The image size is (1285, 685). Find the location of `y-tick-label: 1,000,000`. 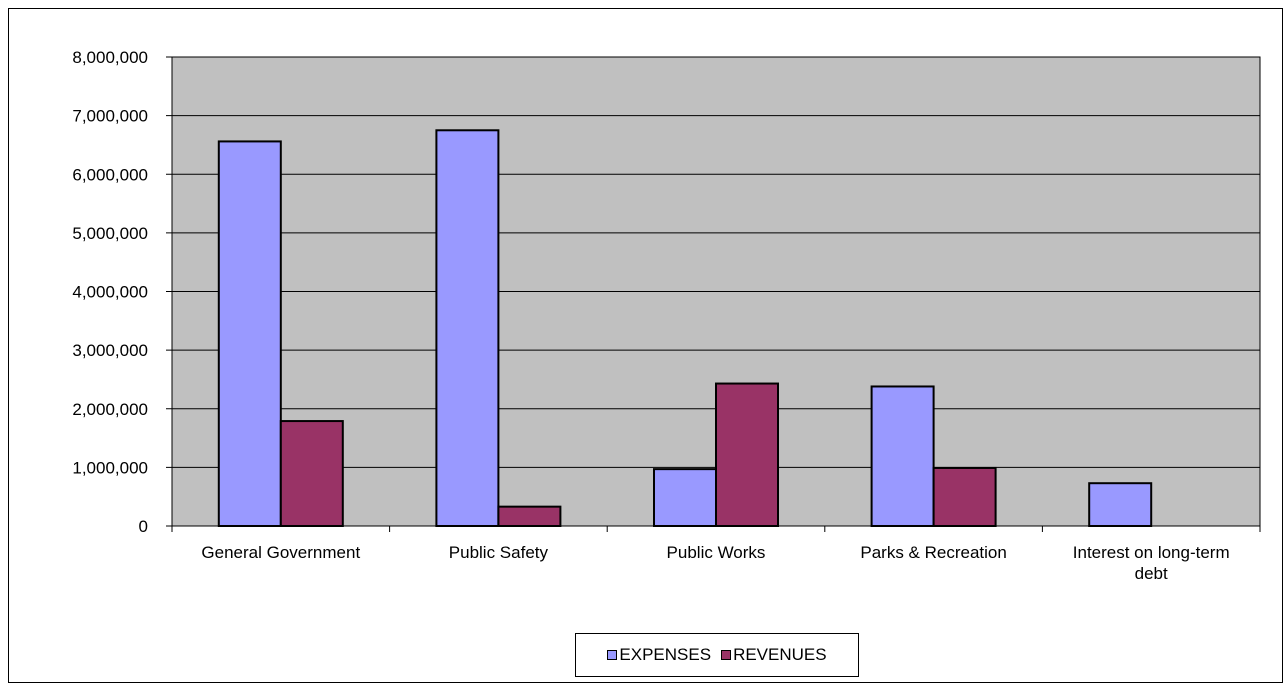

y-tick-label: 1,000,000 is located at coordinates (110, 467).